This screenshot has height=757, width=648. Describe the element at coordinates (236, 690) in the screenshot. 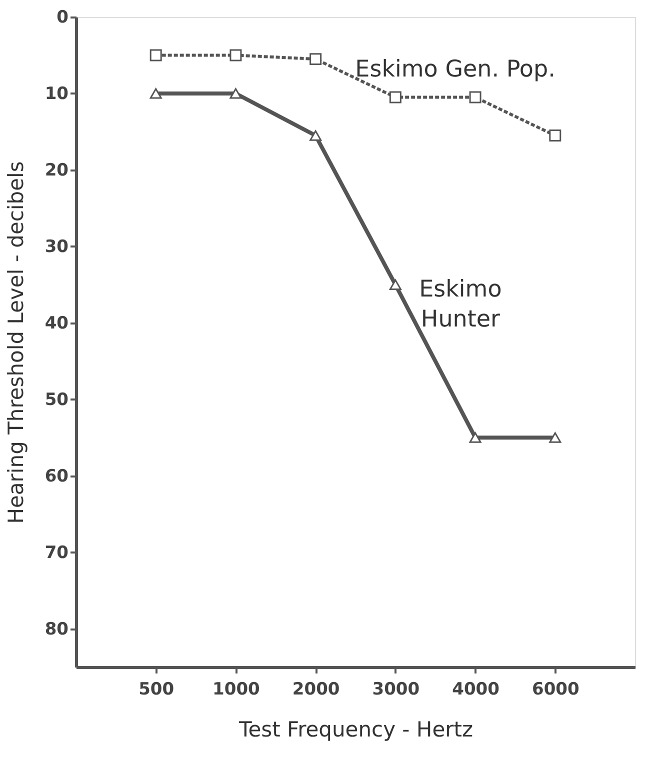

I see `x-tick-label: 1000` at that location.